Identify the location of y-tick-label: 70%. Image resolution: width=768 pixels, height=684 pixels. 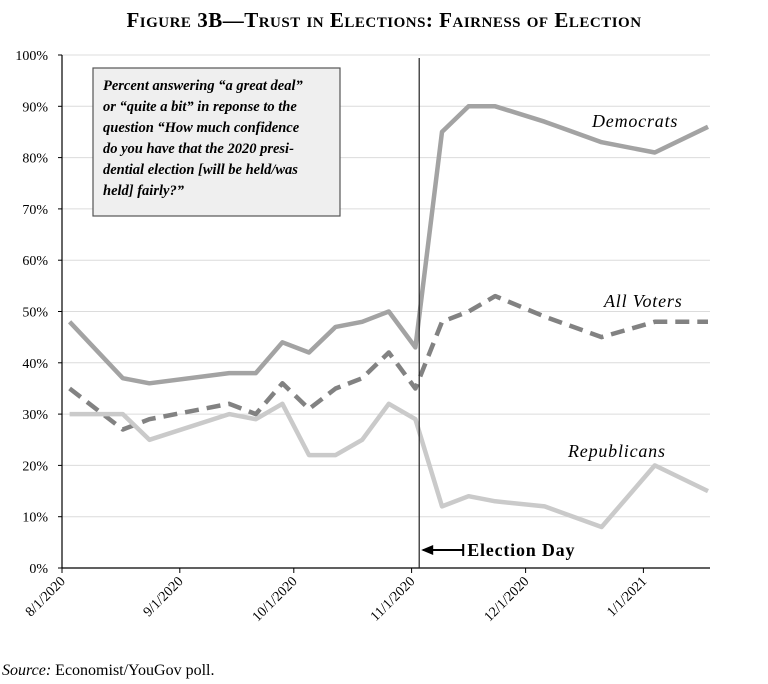
(35, 210).